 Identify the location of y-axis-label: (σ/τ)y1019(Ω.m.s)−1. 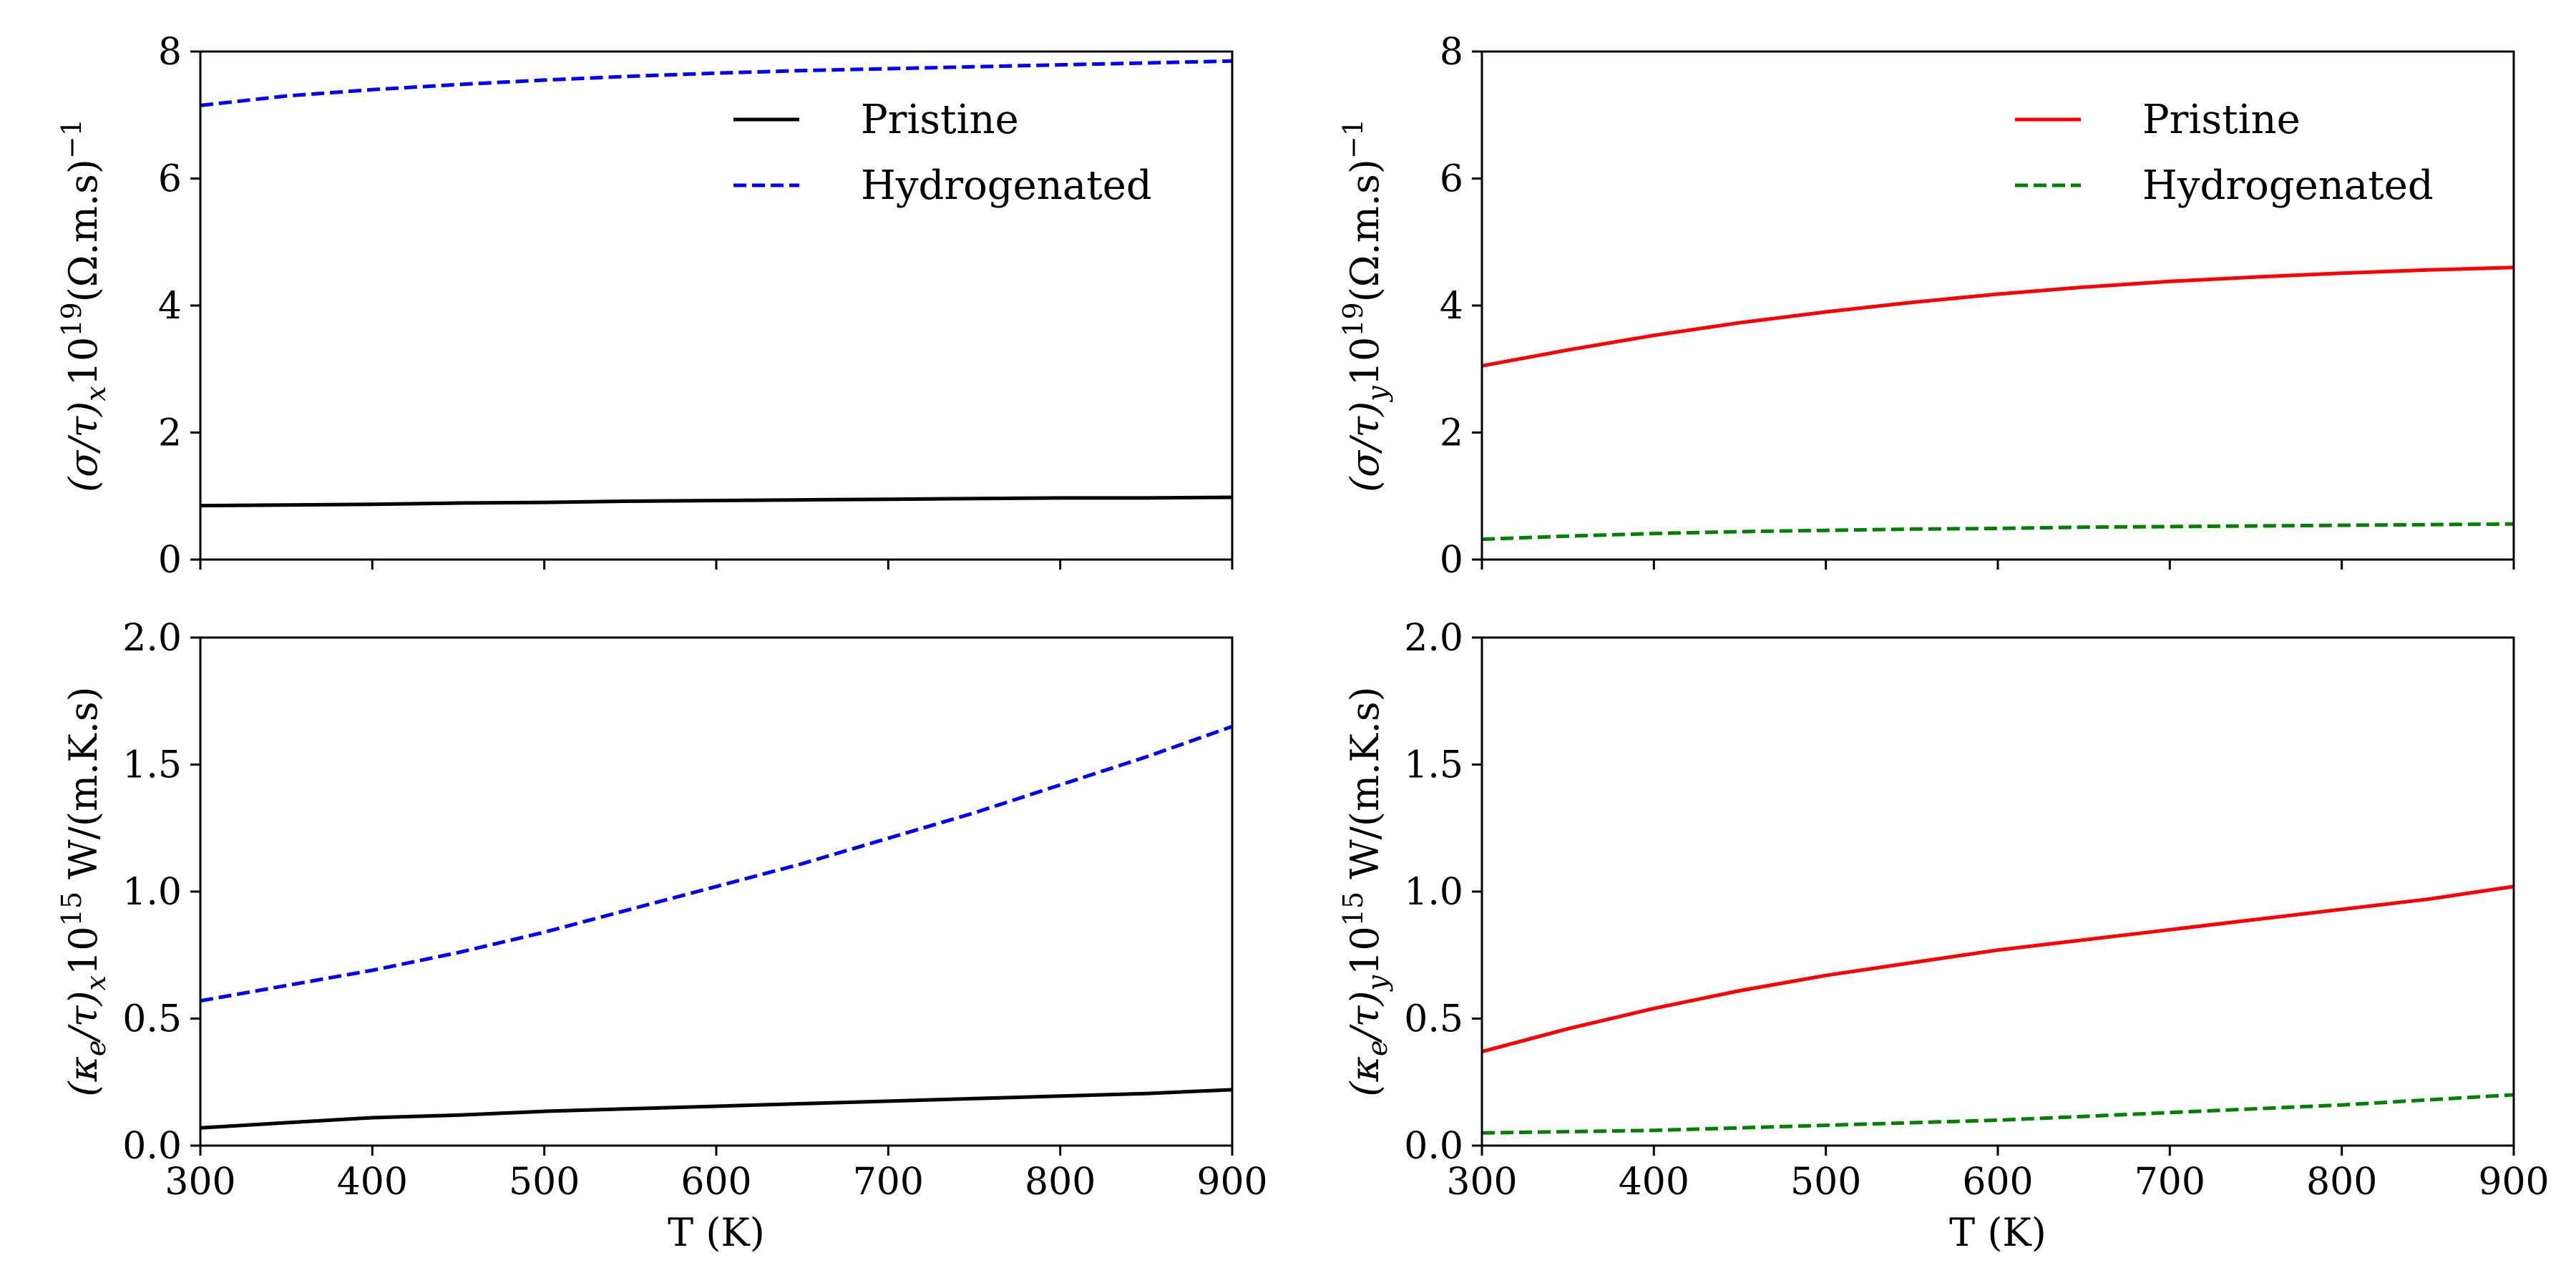
(1365, 305).